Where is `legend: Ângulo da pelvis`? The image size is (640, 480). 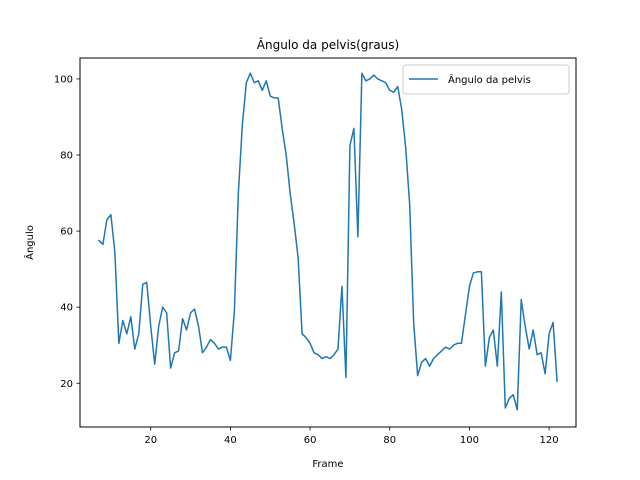 legend: Ângulo da pelvis is located at coordinates (486, 79).